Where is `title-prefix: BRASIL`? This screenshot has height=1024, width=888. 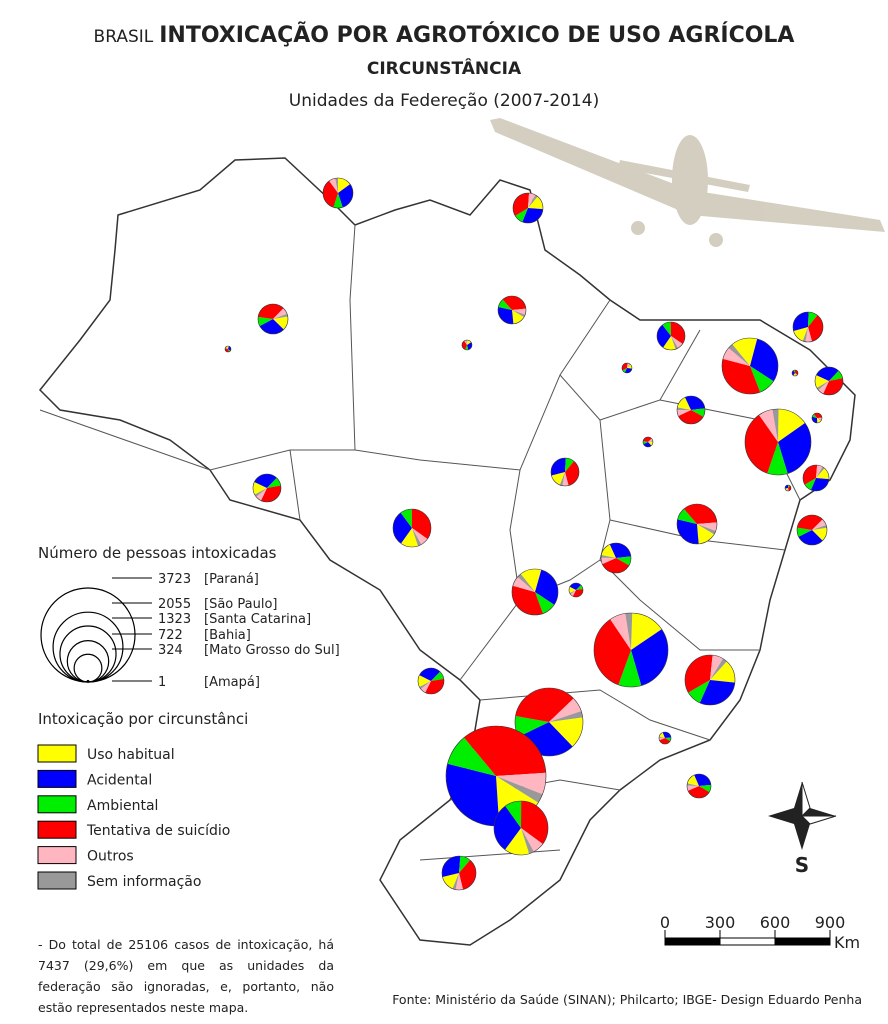 title-prefix: BRASIL is located at coordinates (124, 37).